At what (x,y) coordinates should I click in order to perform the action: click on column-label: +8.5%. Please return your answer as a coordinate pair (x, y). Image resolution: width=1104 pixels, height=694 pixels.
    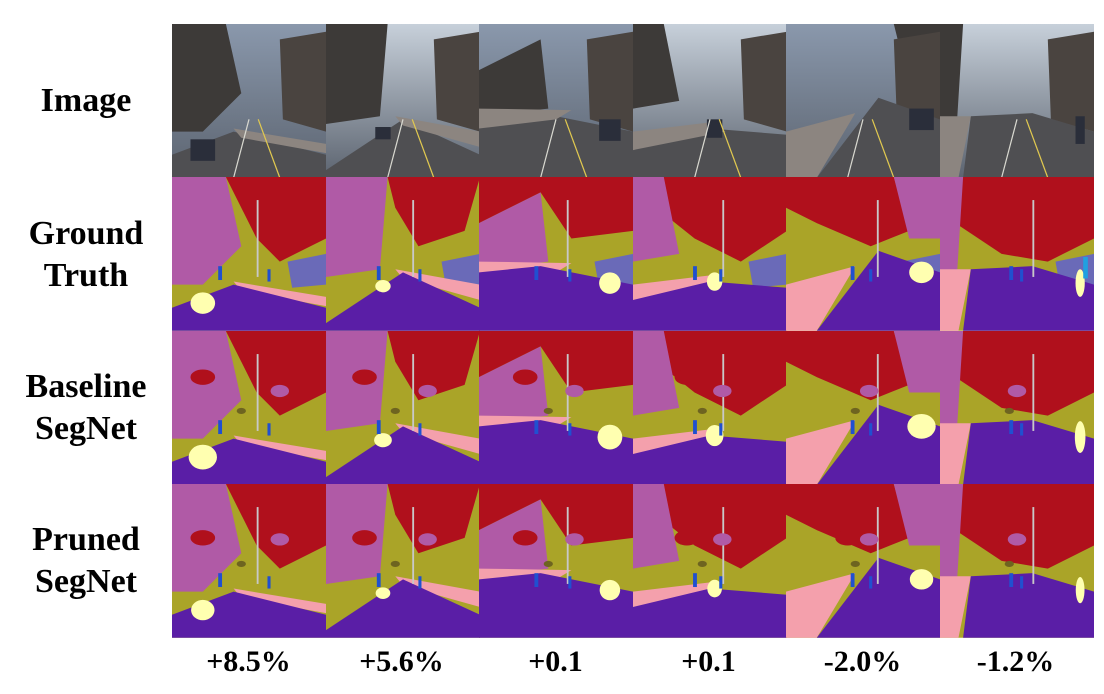
    Looking at the image, I should click on (248, 661).